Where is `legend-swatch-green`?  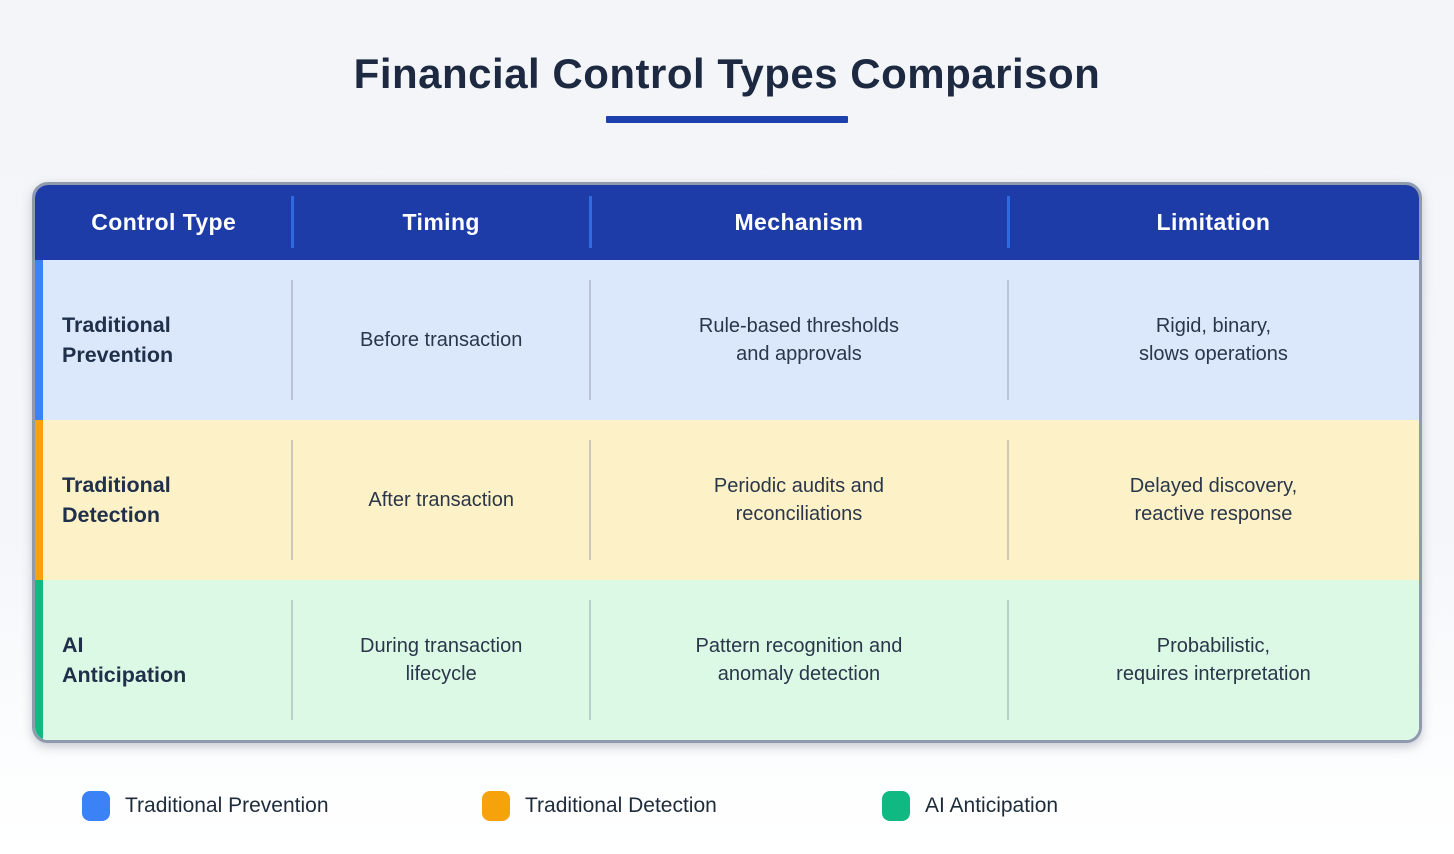 legend-swatch-green is located at coordinates (896, 806).